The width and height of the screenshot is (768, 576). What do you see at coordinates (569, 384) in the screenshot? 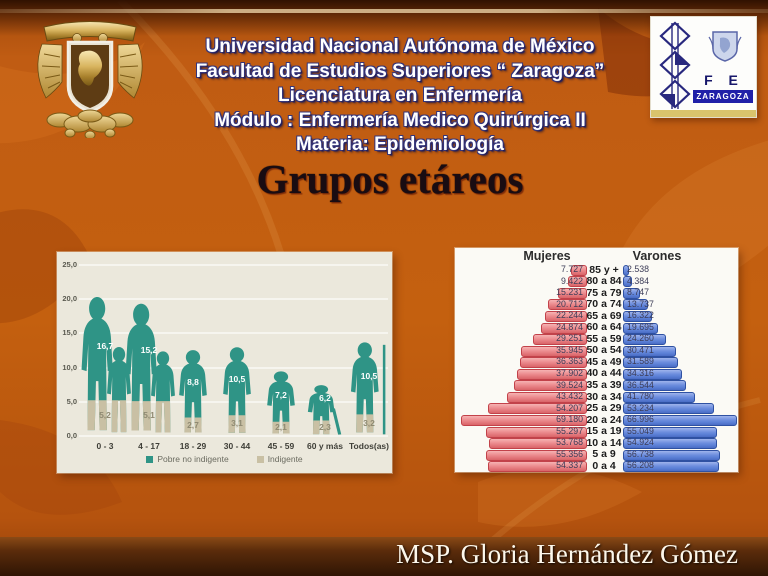
I see `pyramid-value-mujeres: 39.524` at bounding box center [569, 384].